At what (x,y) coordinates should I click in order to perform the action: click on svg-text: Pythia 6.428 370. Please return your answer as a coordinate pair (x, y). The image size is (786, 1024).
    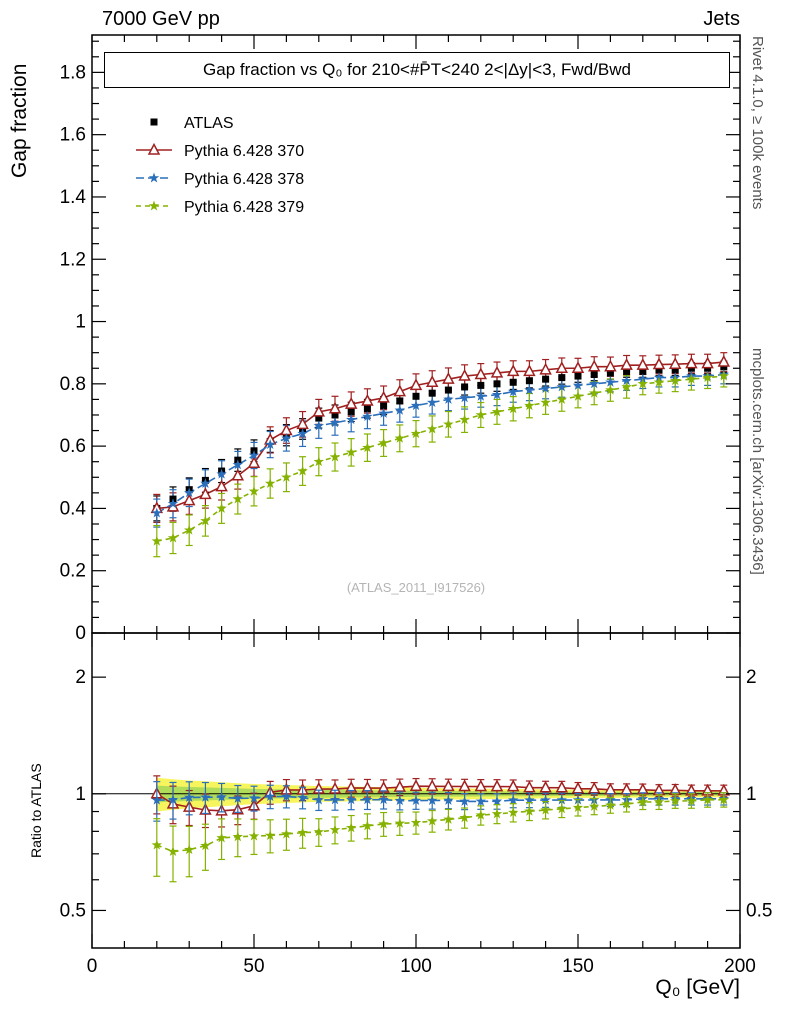
    Looking at the image, I should click on (244, 151).